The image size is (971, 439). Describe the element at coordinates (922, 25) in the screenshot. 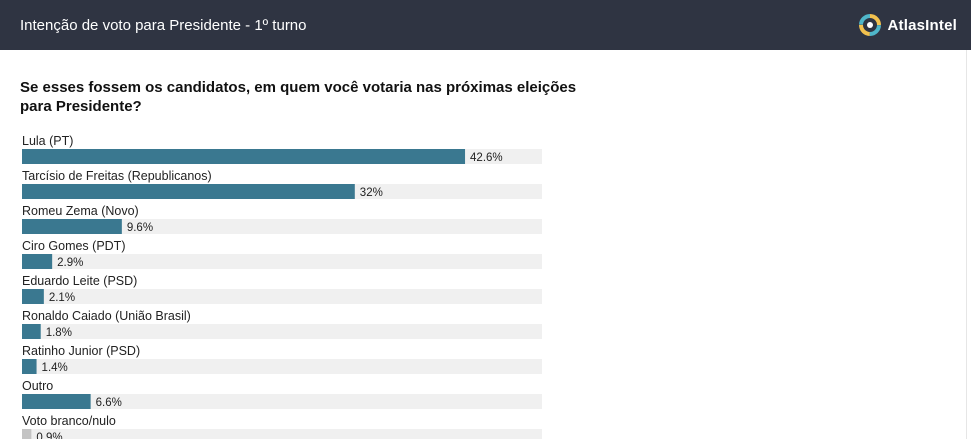

I see `brand-name: AtlasIntel` at that location.